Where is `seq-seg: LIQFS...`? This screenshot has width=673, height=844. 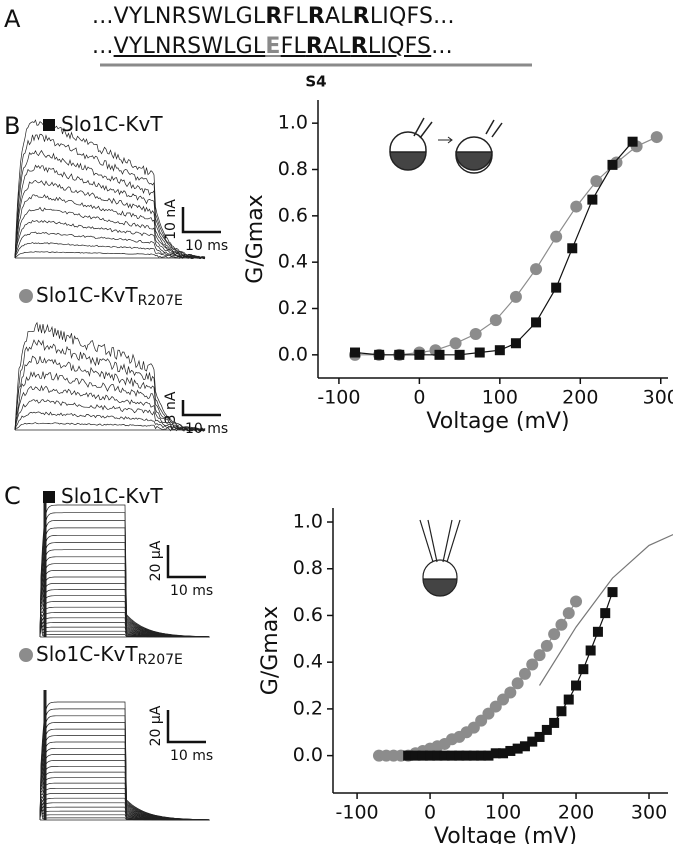
seq-seg: LIQFS... is located at coordinates (412, 16).